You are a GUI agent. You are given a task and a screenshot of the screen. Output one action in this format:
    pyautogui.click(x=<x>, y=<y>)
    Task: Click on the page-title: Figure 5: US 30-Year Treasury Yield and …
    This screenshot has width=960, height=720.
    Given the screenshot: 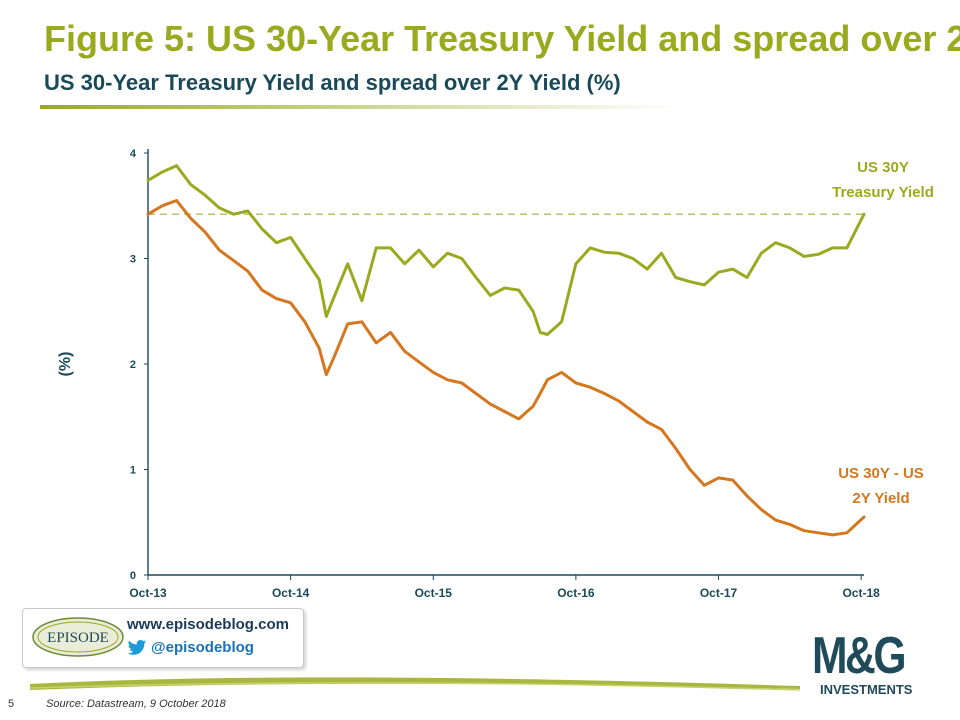 What is the action you would take?
    pyautogui.click(x=502, y=38)
    